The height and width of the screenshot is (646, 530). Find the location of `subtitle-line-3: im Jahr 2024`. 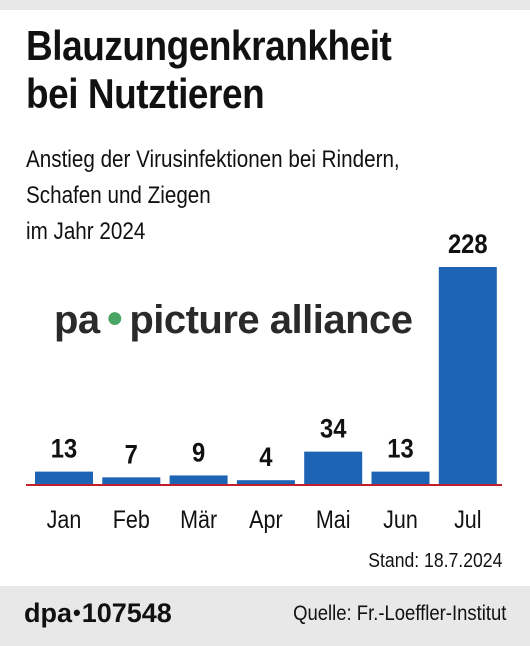

subtitle-line-3: im Jahr 2024 is located at coordinates (86, 231).